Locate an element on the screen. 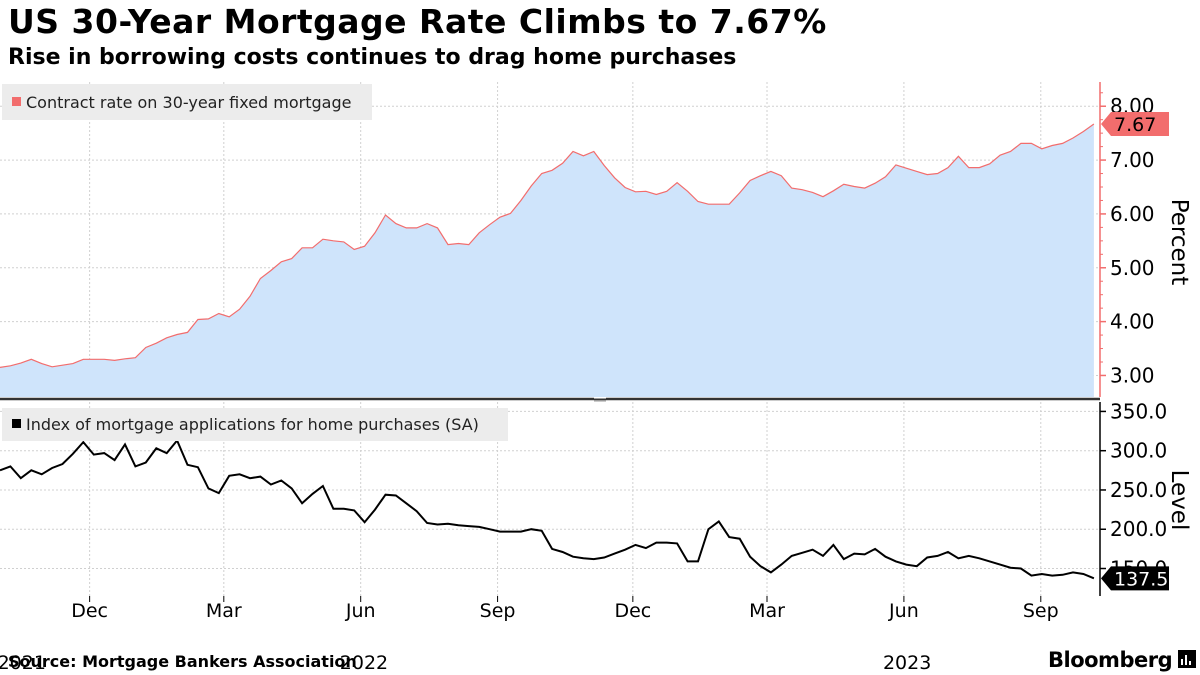  source-note: Source: Mortgage Bankers Association is located at coordinates (182, 661).